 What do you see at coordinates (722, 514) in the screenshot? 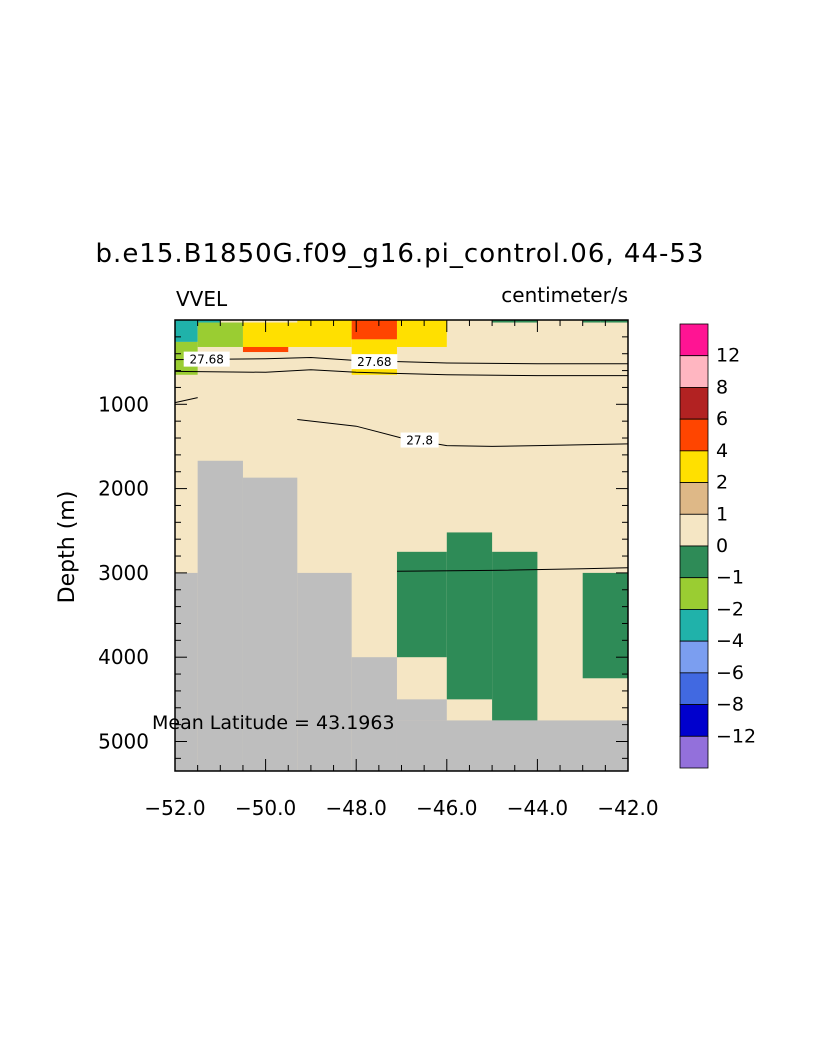
I see `colorbar-label: 1` at bounding box center [722, 514].